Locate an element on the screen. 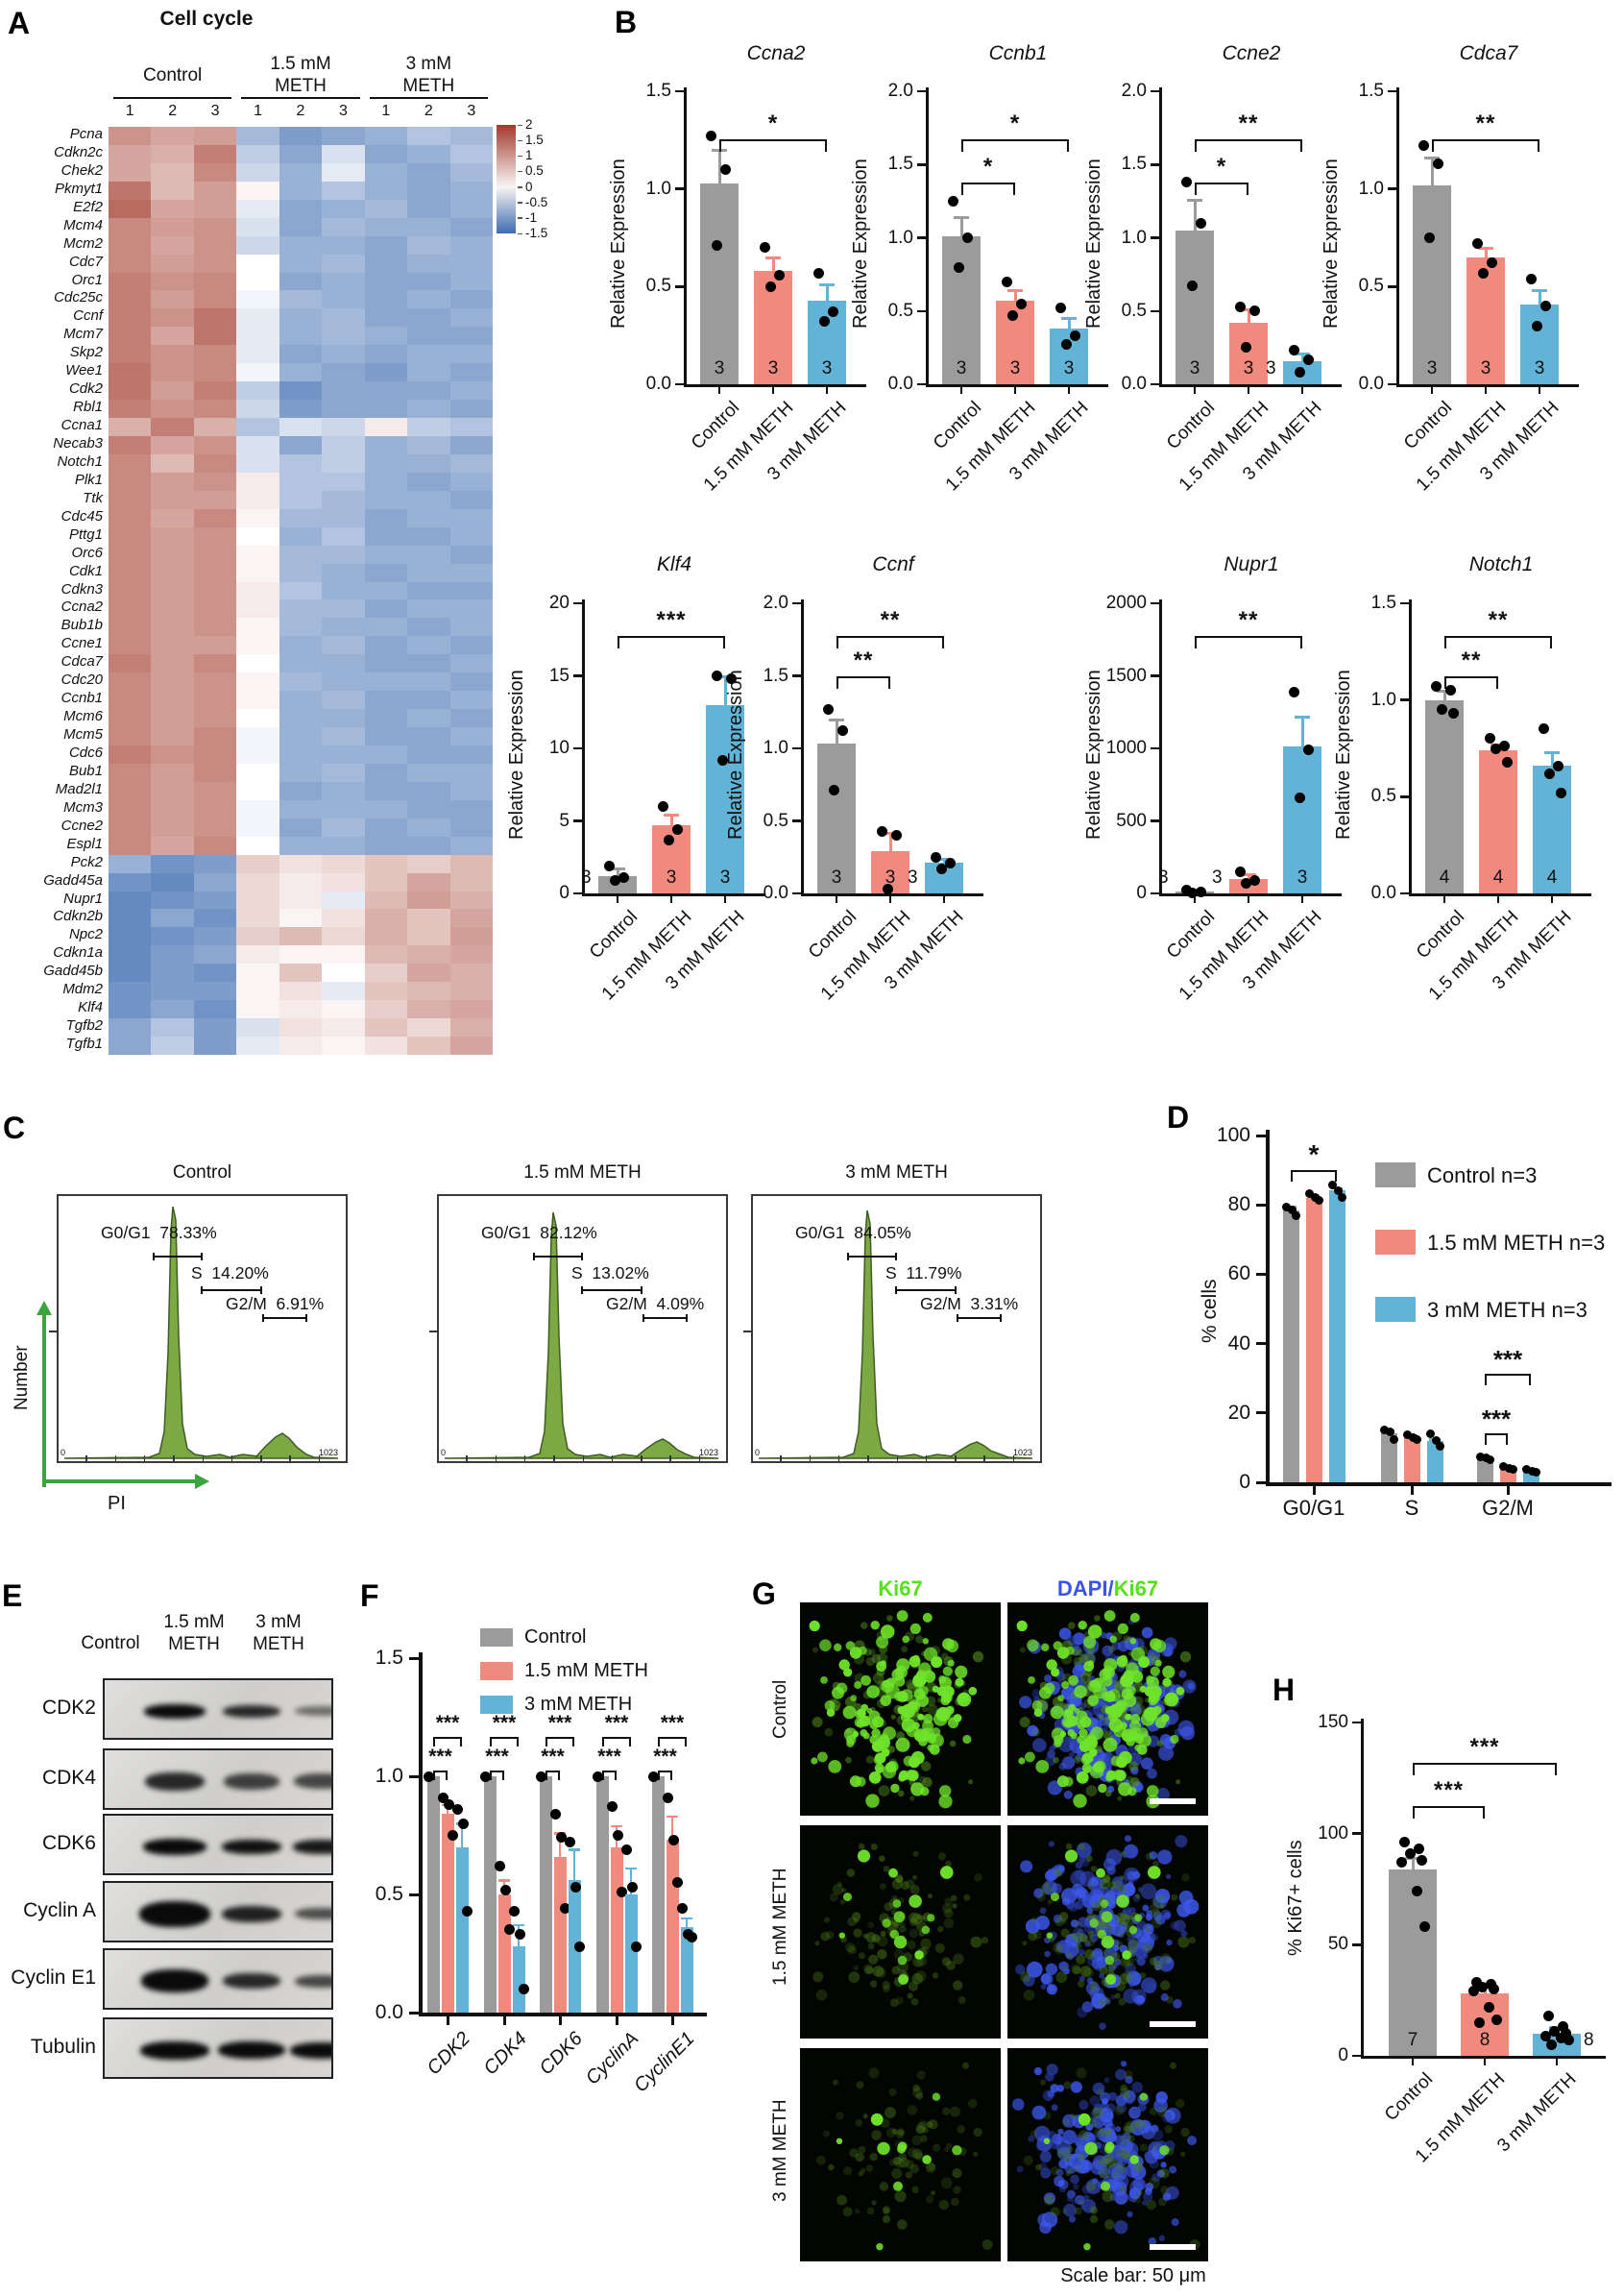 Image resolution: width=1624 pixels, height=2296 pixels. protein-quant-legend-label: Control is located at coordinates (555, 1636).